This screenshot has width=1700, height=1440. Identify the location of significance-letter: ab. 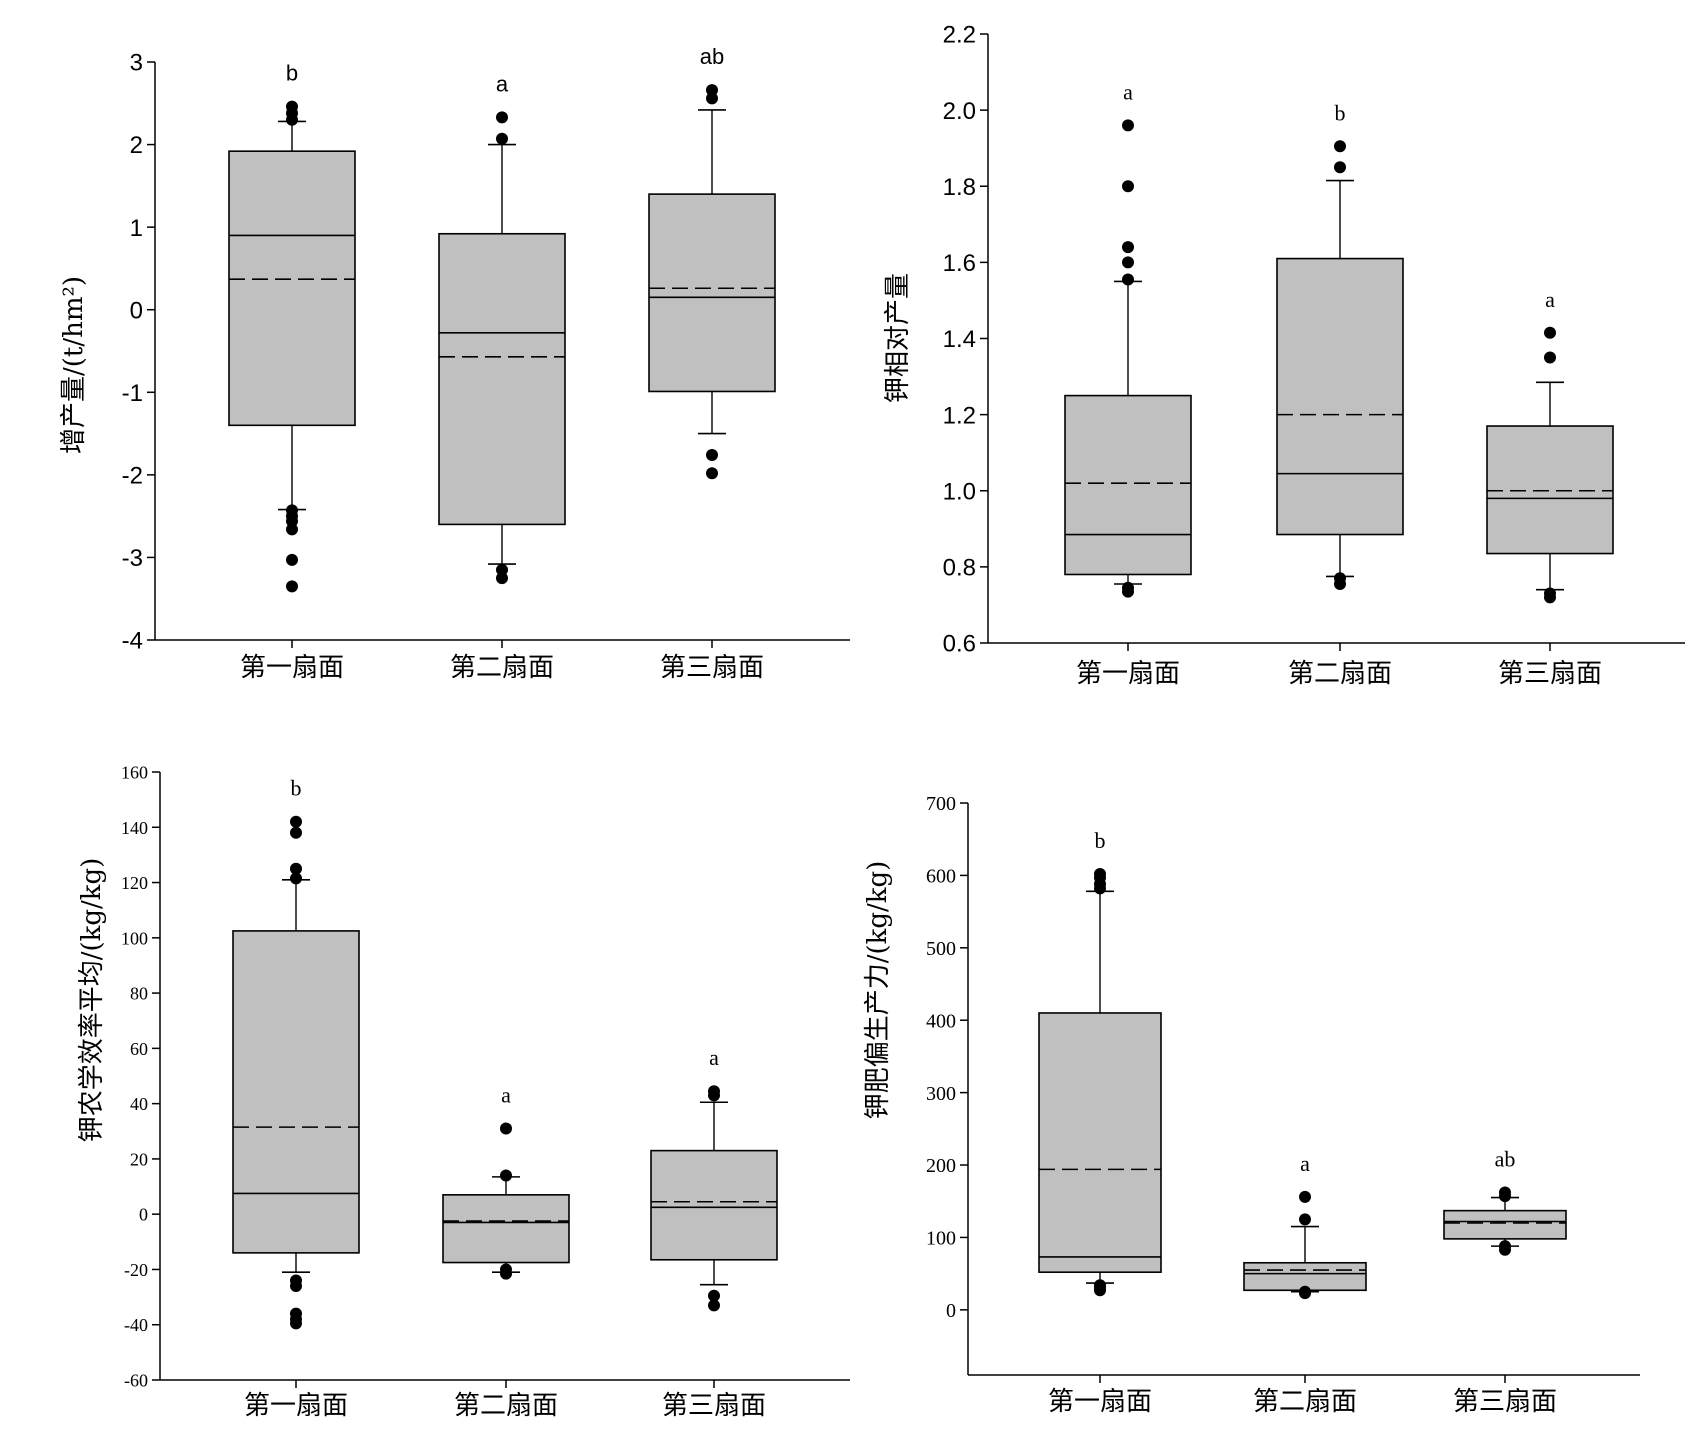
(712, 56).